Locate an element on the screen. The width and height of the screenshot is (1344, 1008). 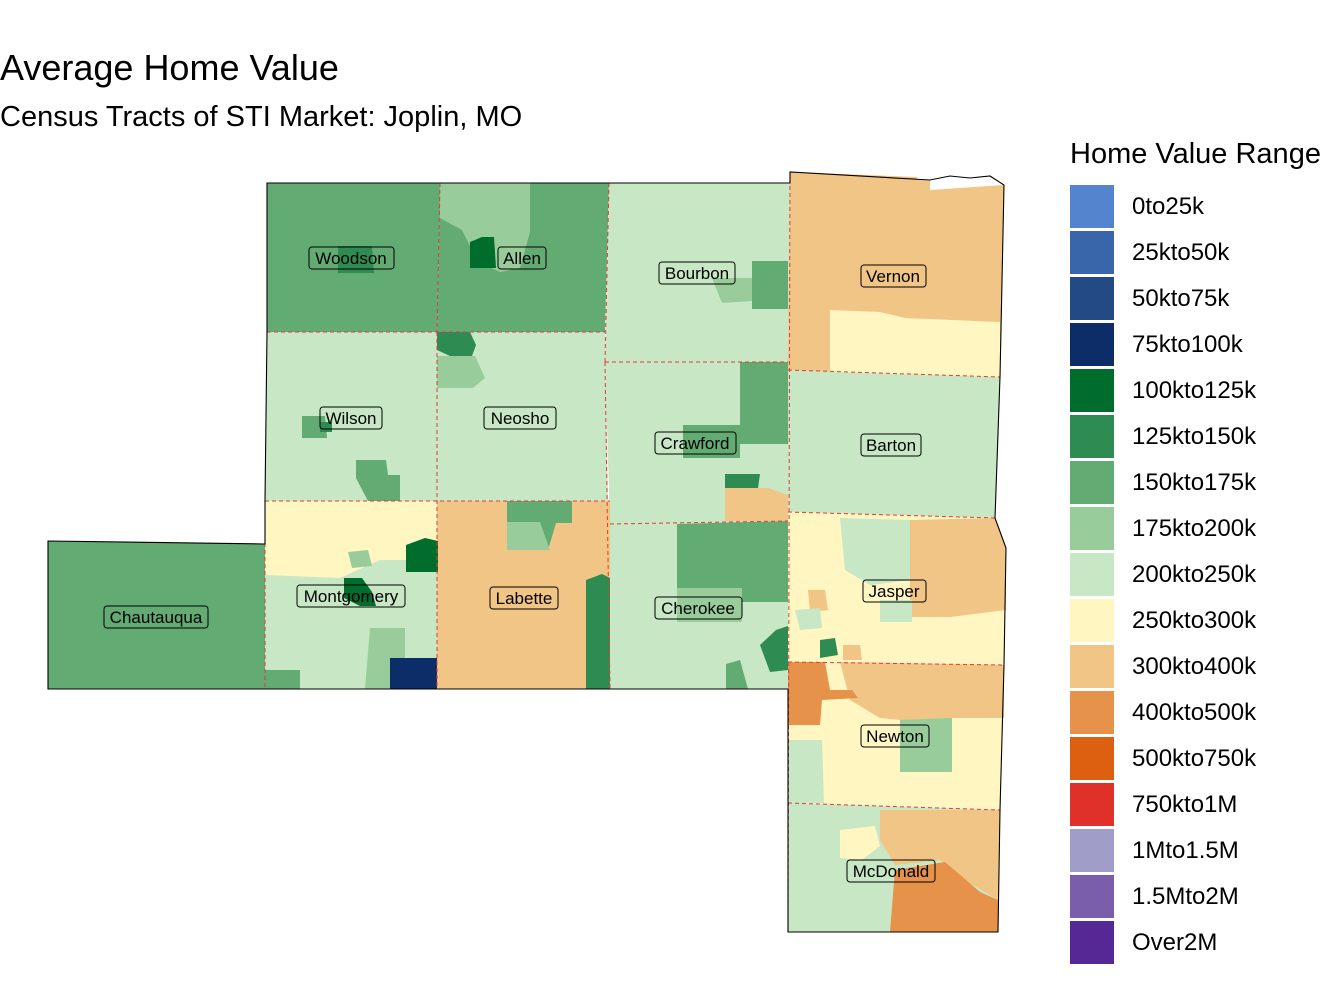
legend-item: 300kto400k is located at coordinates (1207, 667).